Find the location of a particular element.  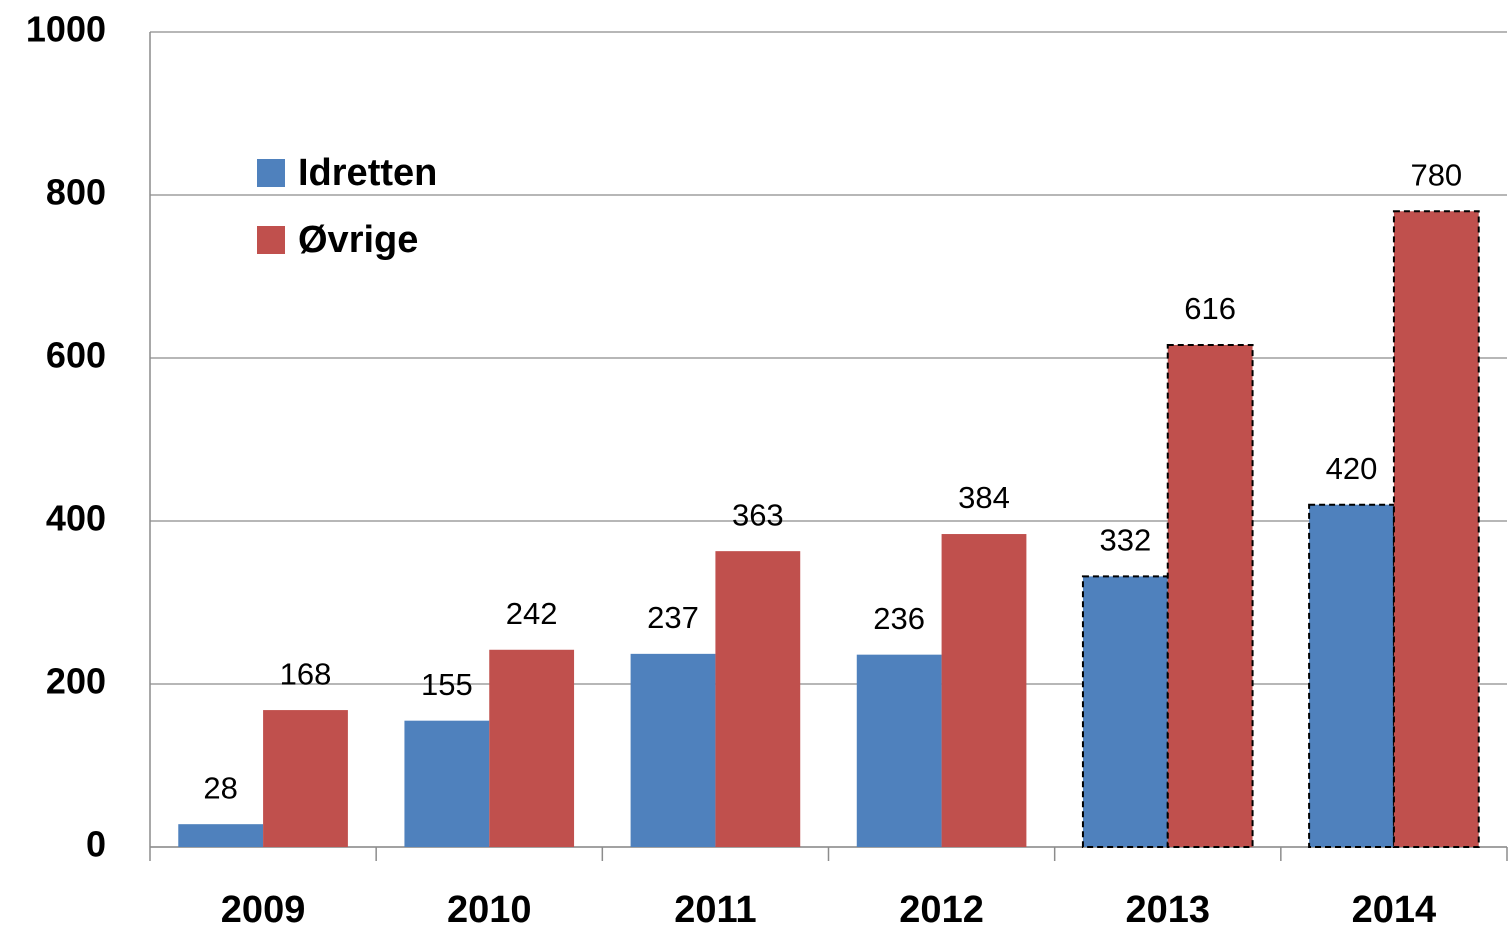

y-tick-label: 400 is located at coordinates (76, 518).